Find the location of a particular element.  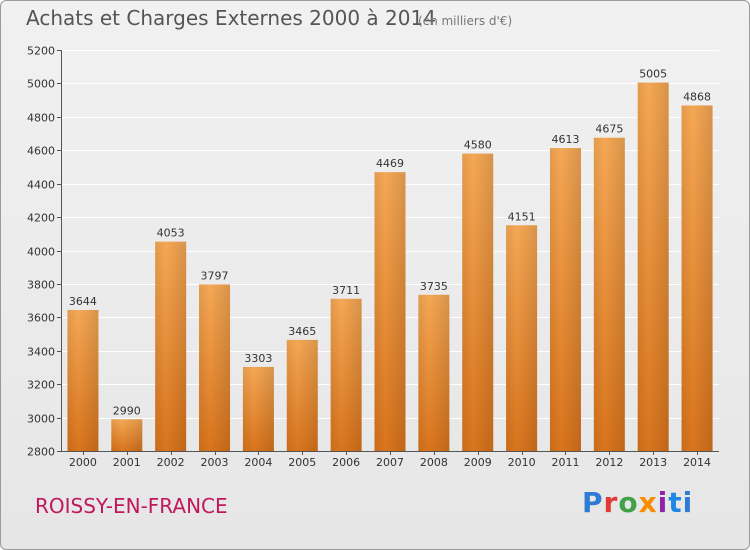

x-tick-label: 2011 is located at coordinates (565, 462).